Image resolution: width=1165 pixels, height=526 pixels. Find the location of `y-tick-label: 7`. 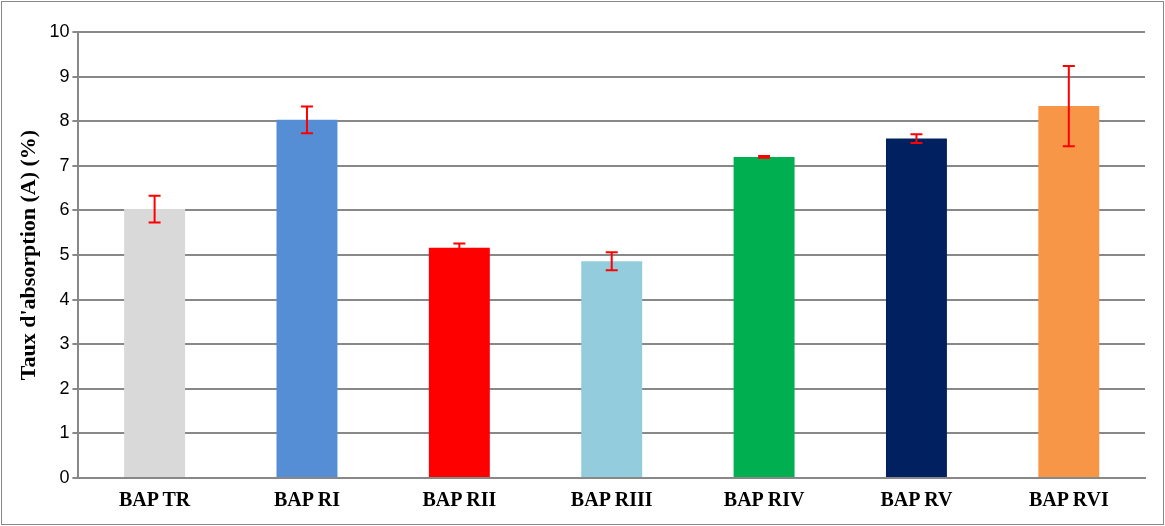

y-tick-label: 7 is located at coordinates (64, 164).